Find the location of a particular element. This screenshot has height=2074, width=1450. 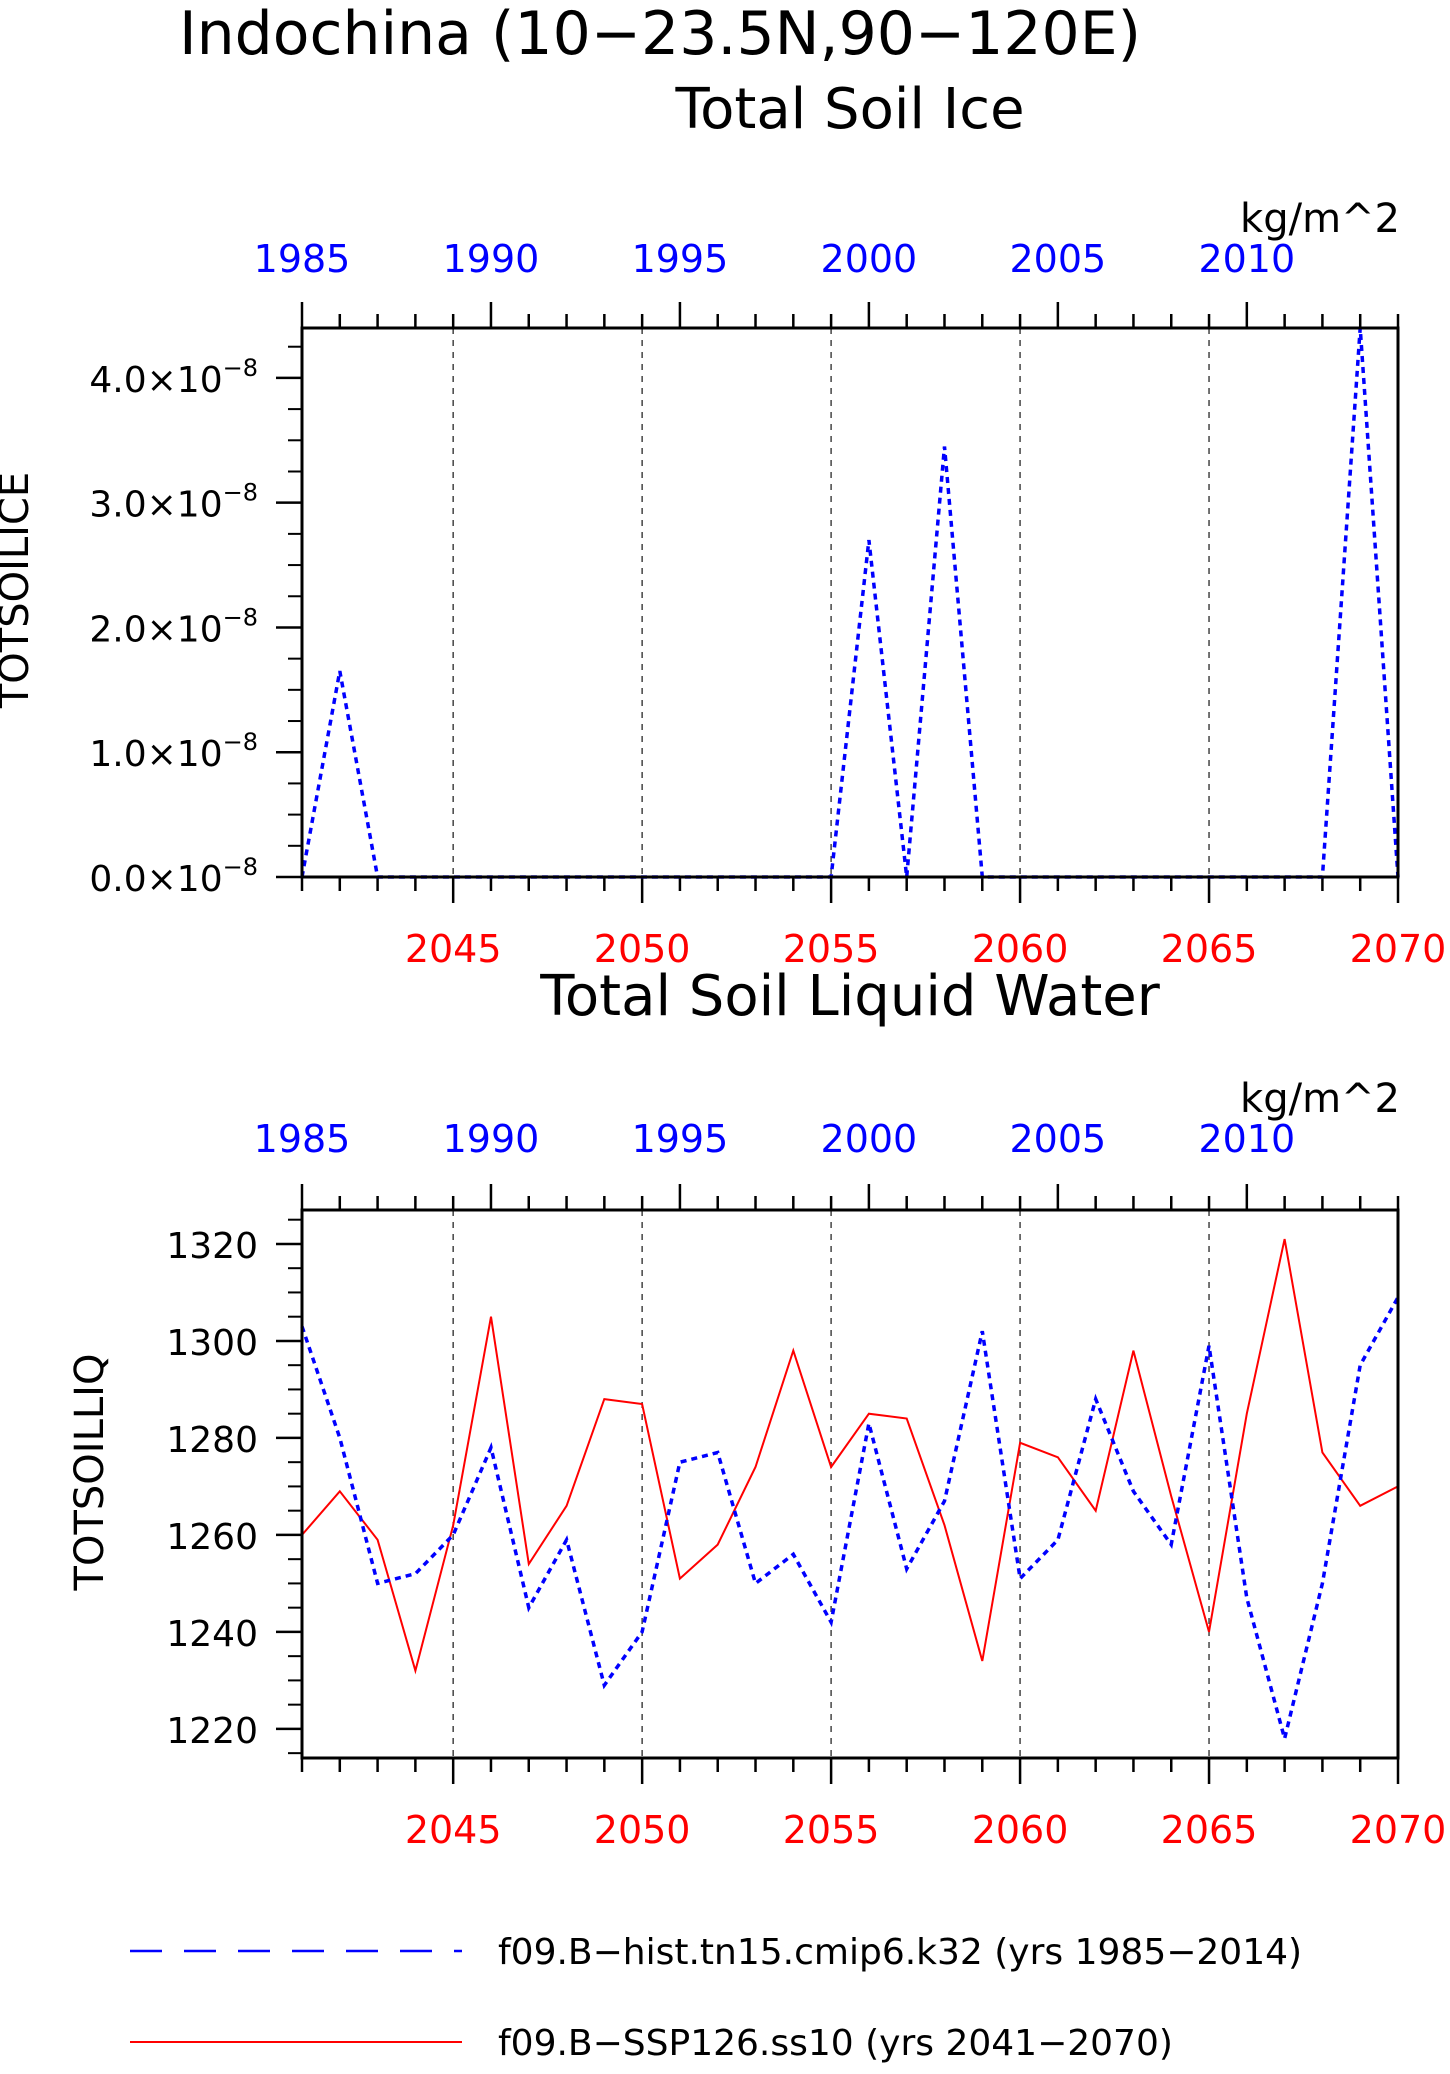

y-tick-label: 1260 is located at coordinates (212, 1537).